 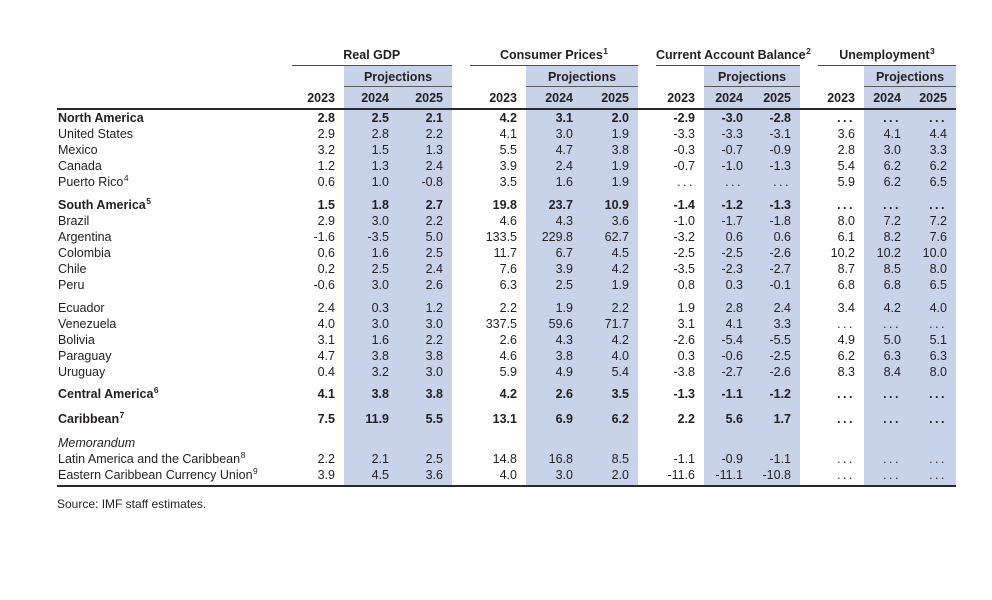 I want to click on value-cell: 8.3, so click(x=846, y=372).